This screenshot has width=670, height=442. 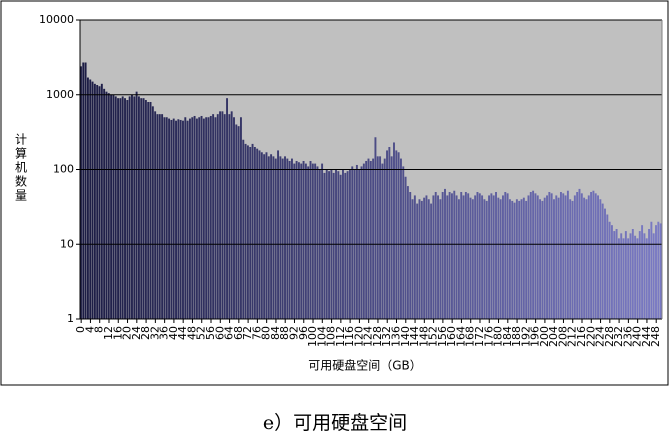 I want to click on x-tick-label: 28, so click(x=145, y=333).